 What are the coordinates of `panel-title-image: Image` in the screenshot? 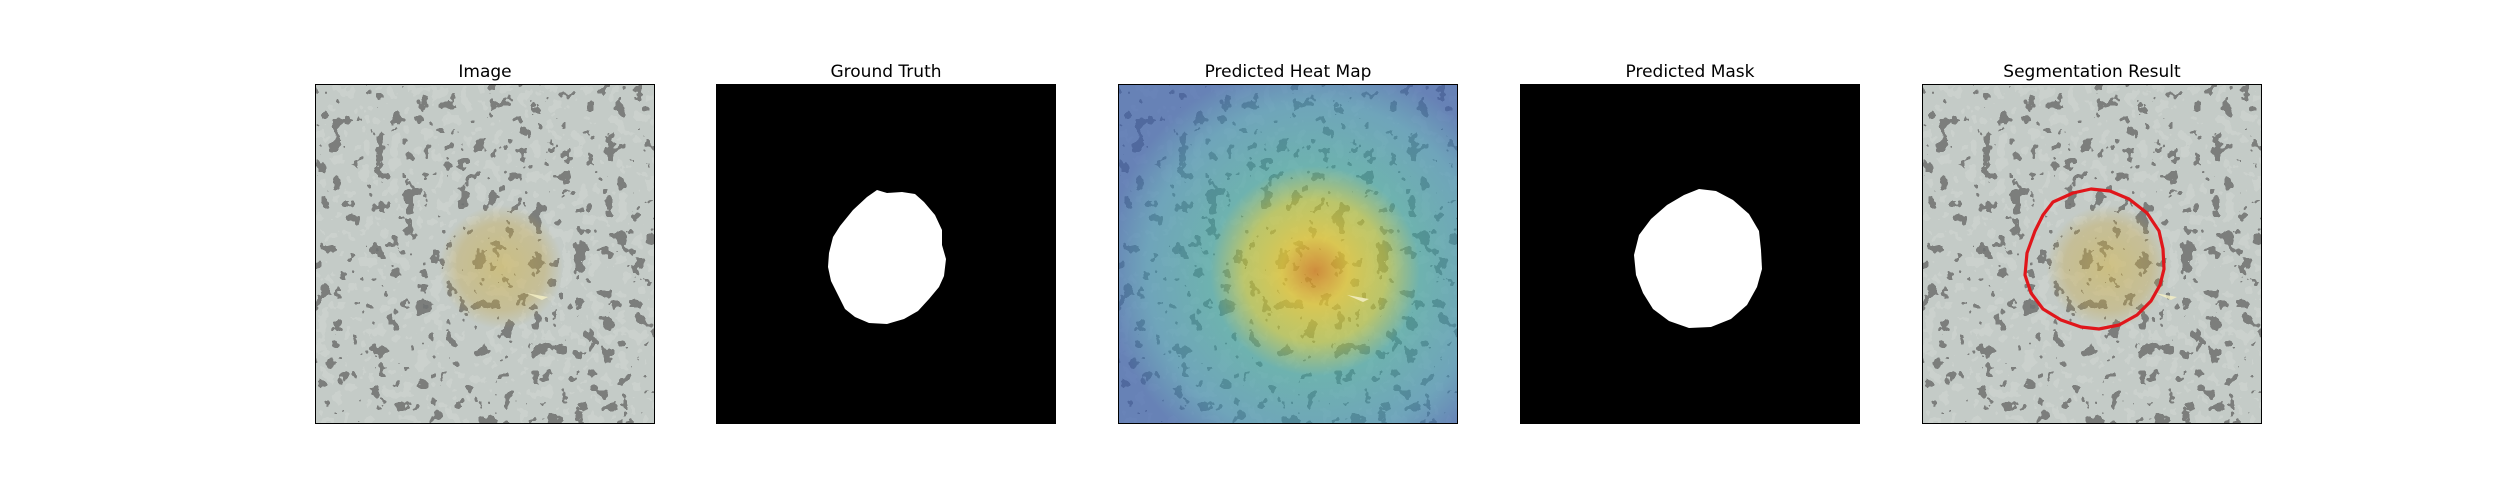 It's located at (485, 72).